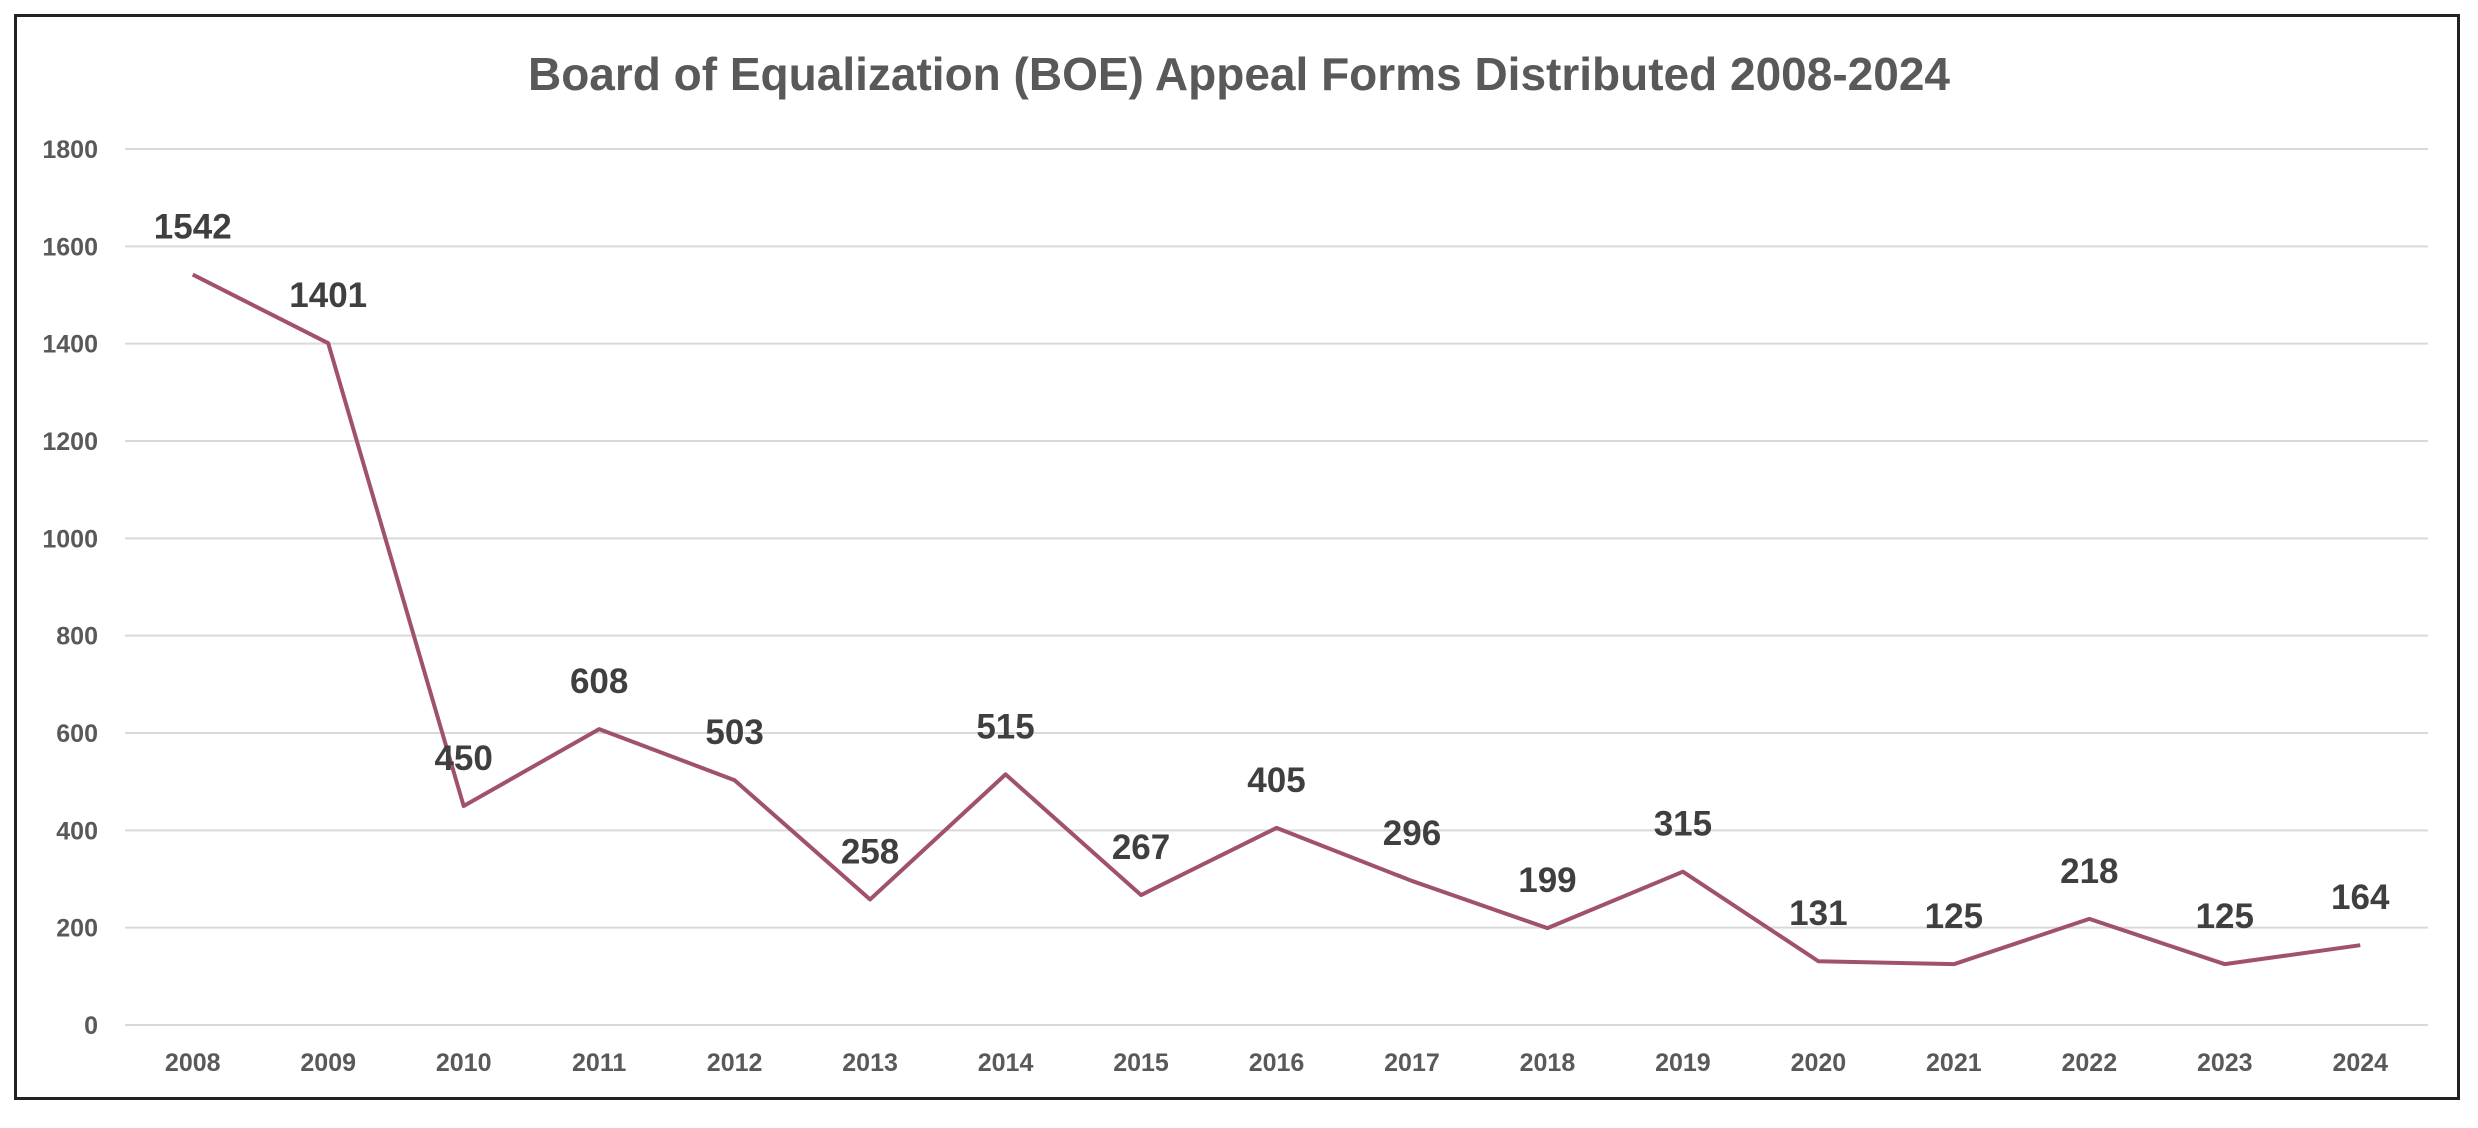 The height and width of the screenshot is (1128, 2478). What do you see at coordinates (193, 1063) in the screenshot?
I see `x-tick-label: 2008` at bounding box center [193, 1063].